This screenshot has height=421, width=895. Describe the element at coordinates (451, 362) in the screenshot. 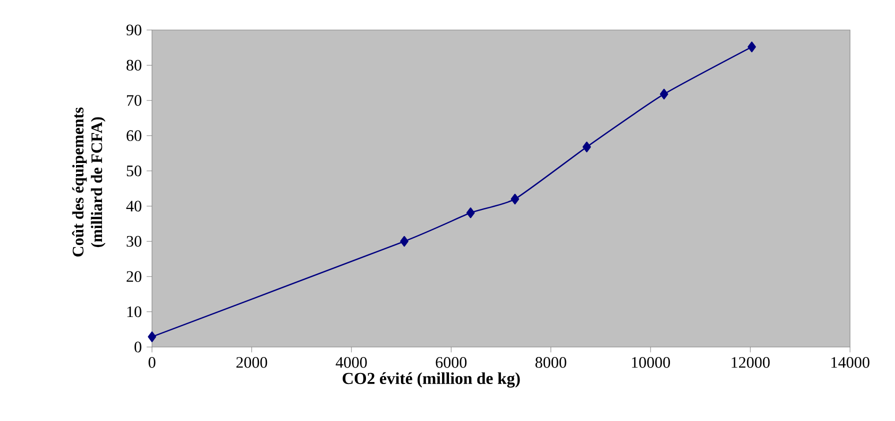

I see `x-tick-label: 6000` at that location.